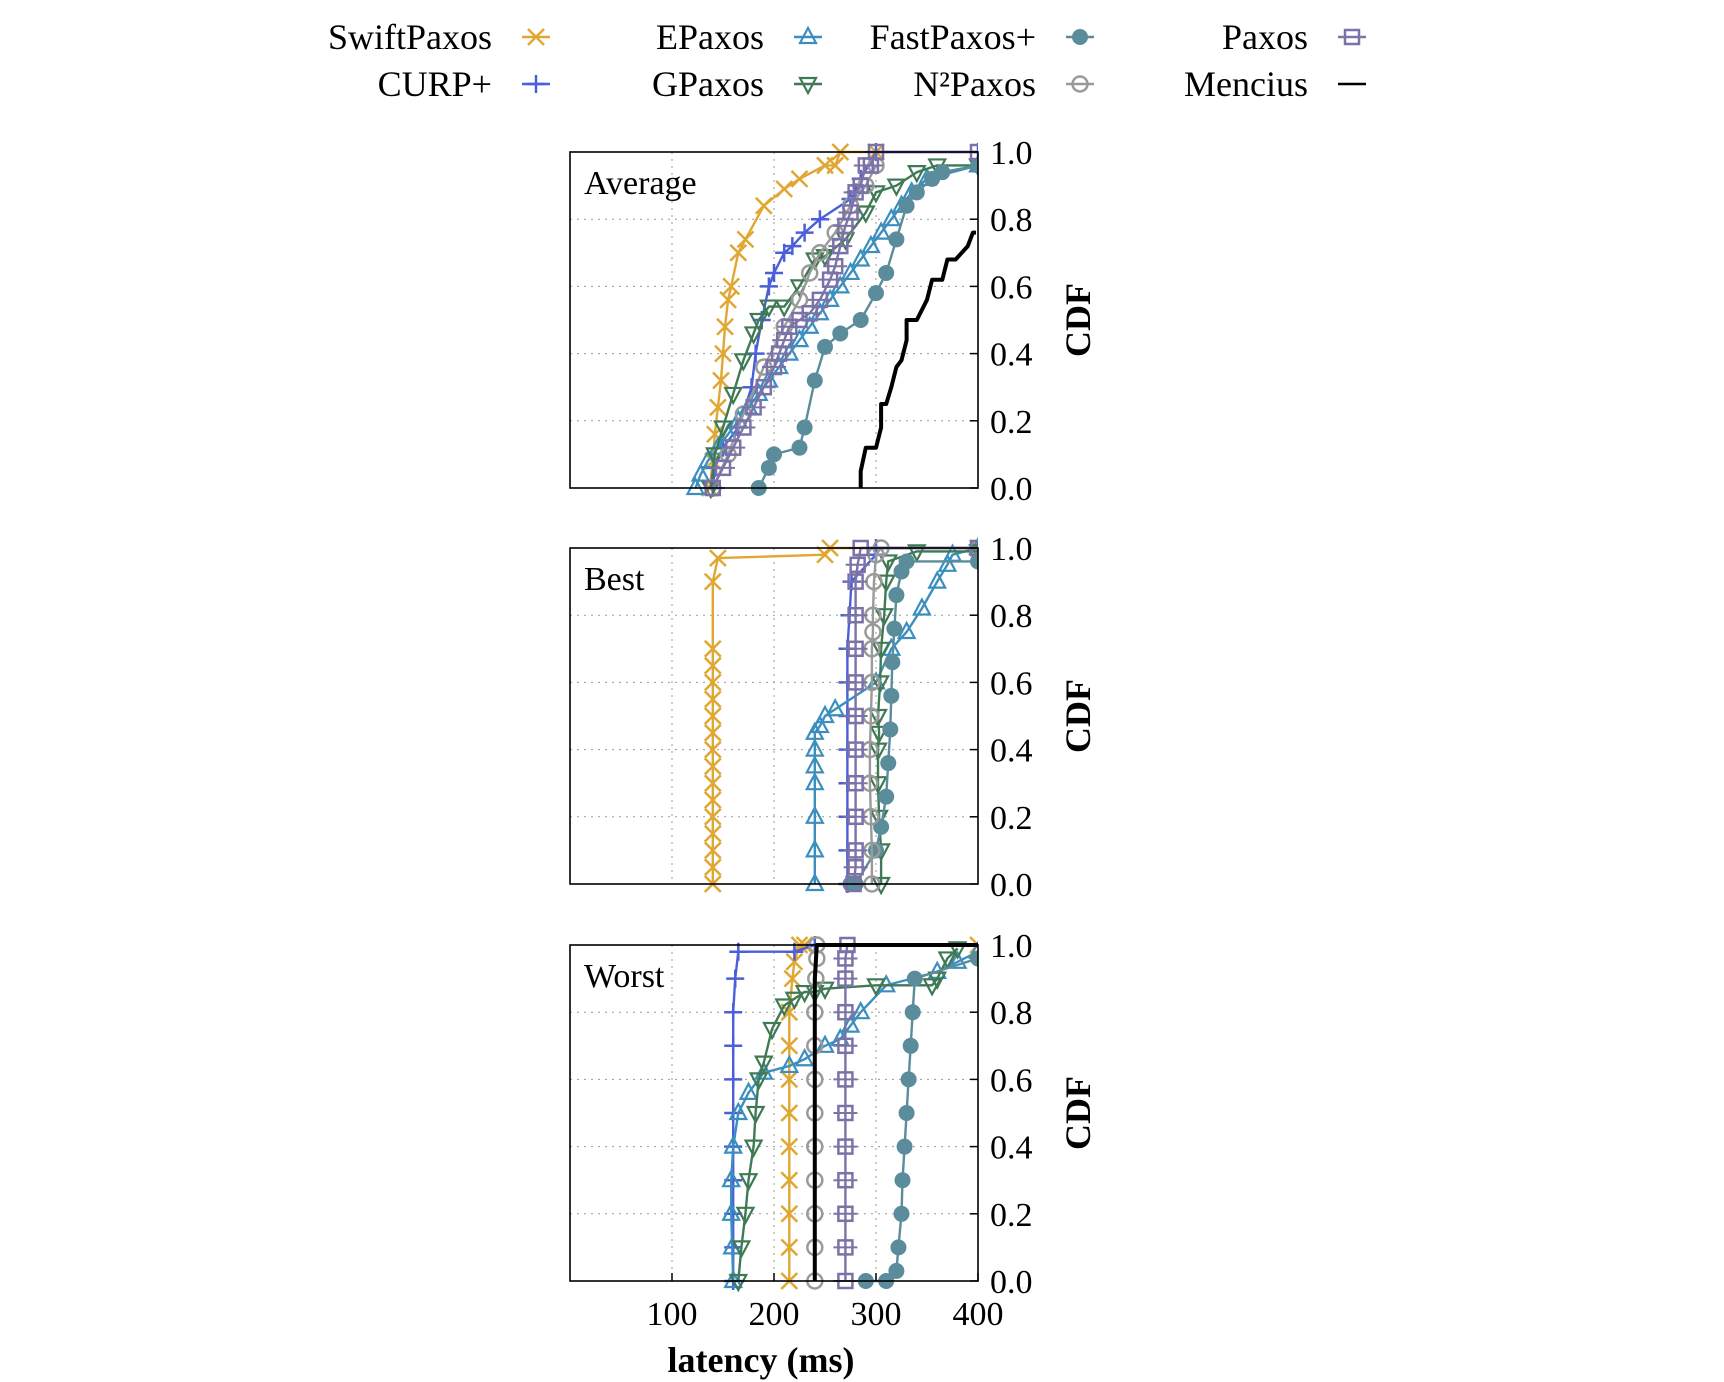 The image size is (1724, 1382). What do you see at coordinates (917, 359) in the screenshot?
I see `series-line-mencius` at bounding box center [917, 359].